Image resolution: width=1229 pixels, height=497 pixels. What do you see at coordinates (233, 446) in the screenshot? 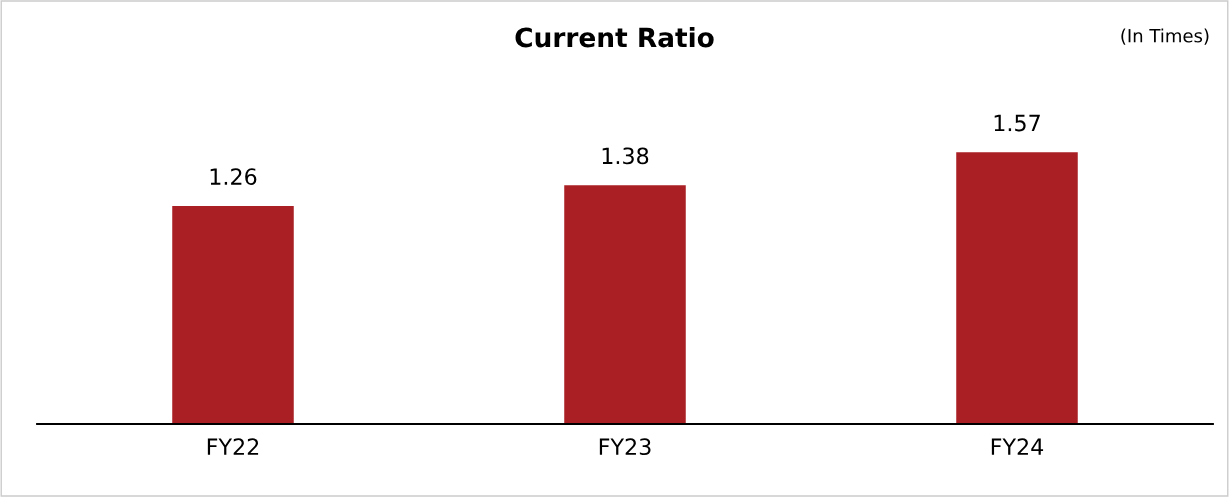
I see `x-tick-label: FY22` at bounding box center [233, 446].